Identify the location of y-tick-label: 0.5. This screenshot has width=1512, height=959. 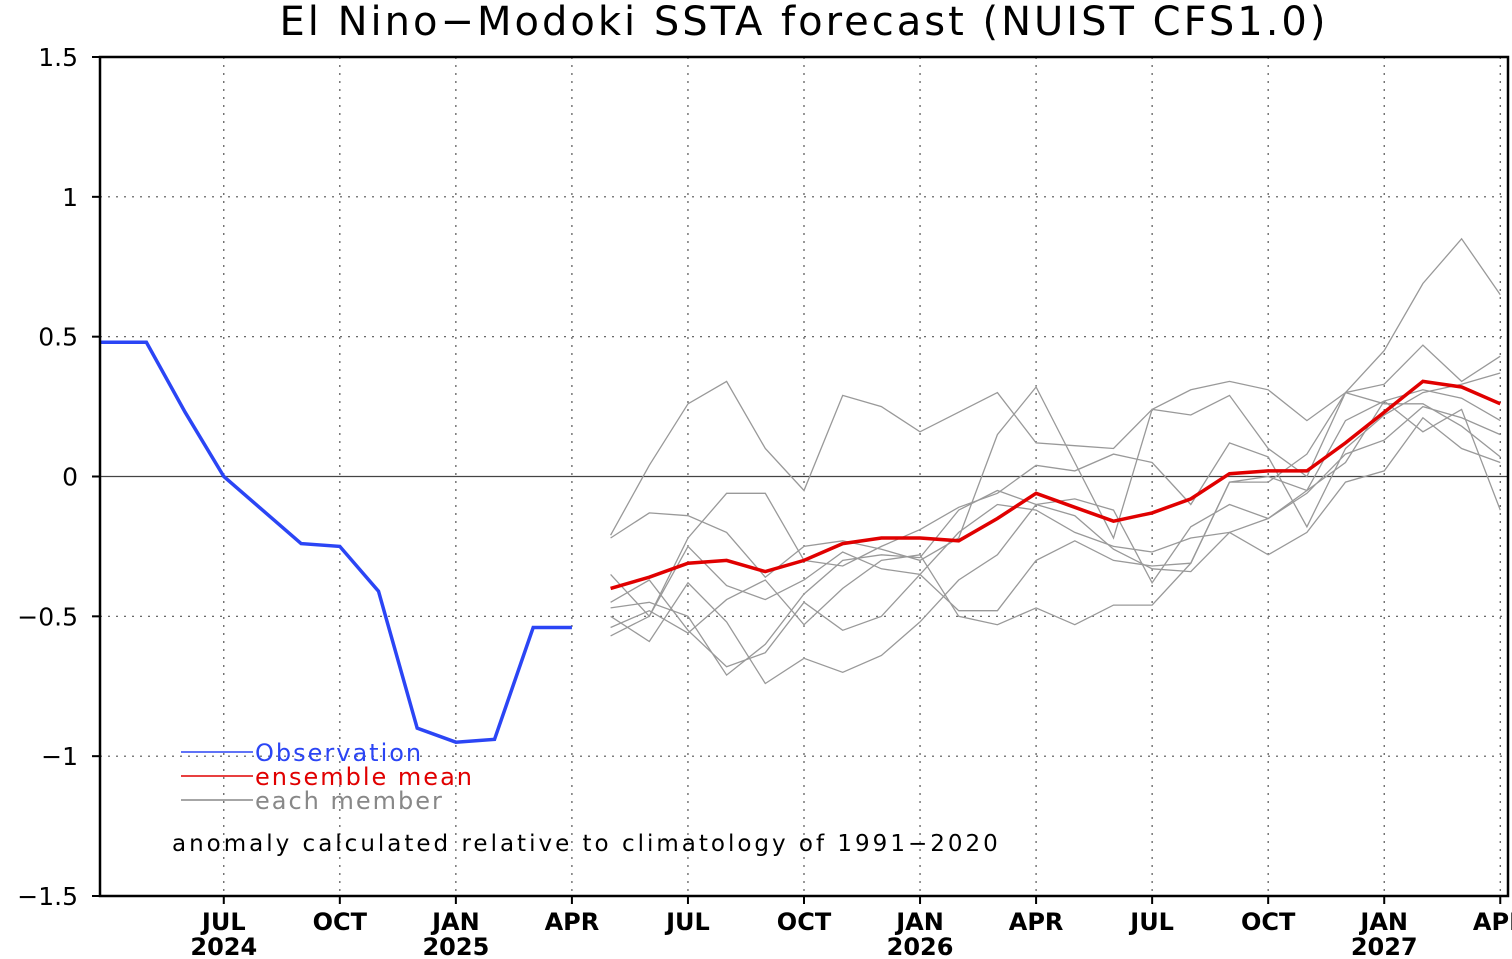
(58, 337).